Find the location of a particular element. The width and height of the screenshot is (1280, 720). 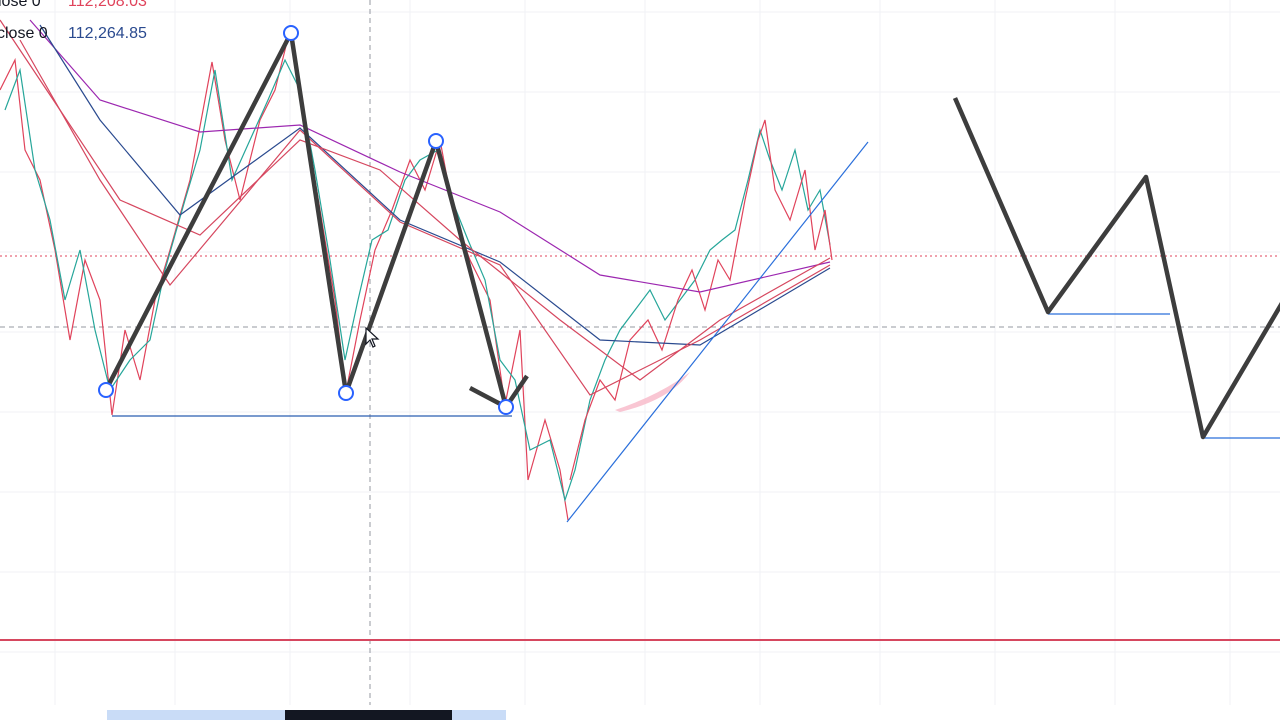

scrollbar is located at coordinates (306, 715).